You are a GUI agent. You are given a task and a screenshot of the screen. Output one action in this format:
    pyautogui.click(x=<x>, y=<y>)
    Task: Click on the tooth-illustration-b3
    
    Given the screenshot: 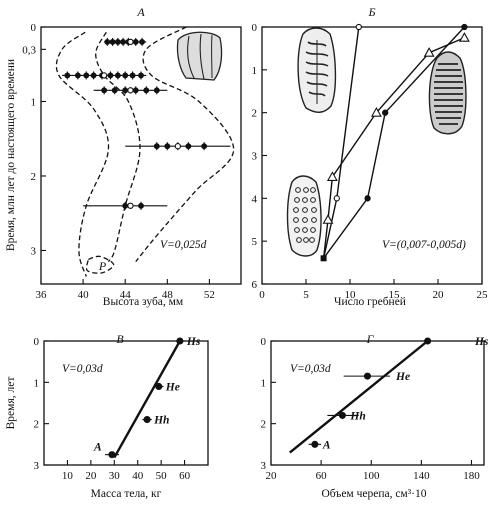 What is the action you would take?
    pyautogui.click(x=304, y=216)
    